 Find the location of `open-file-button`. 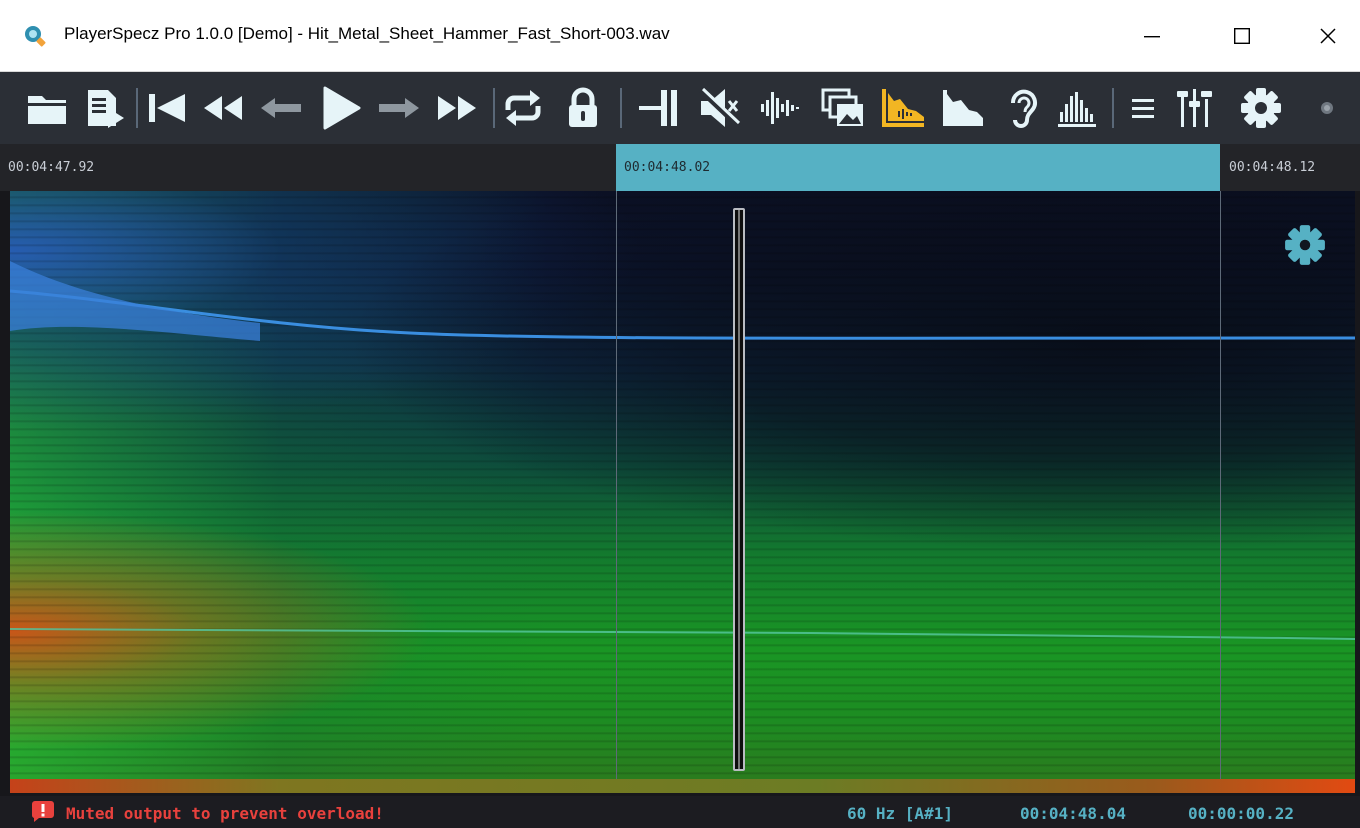

open-file-button is located at coordinates (105, 108).